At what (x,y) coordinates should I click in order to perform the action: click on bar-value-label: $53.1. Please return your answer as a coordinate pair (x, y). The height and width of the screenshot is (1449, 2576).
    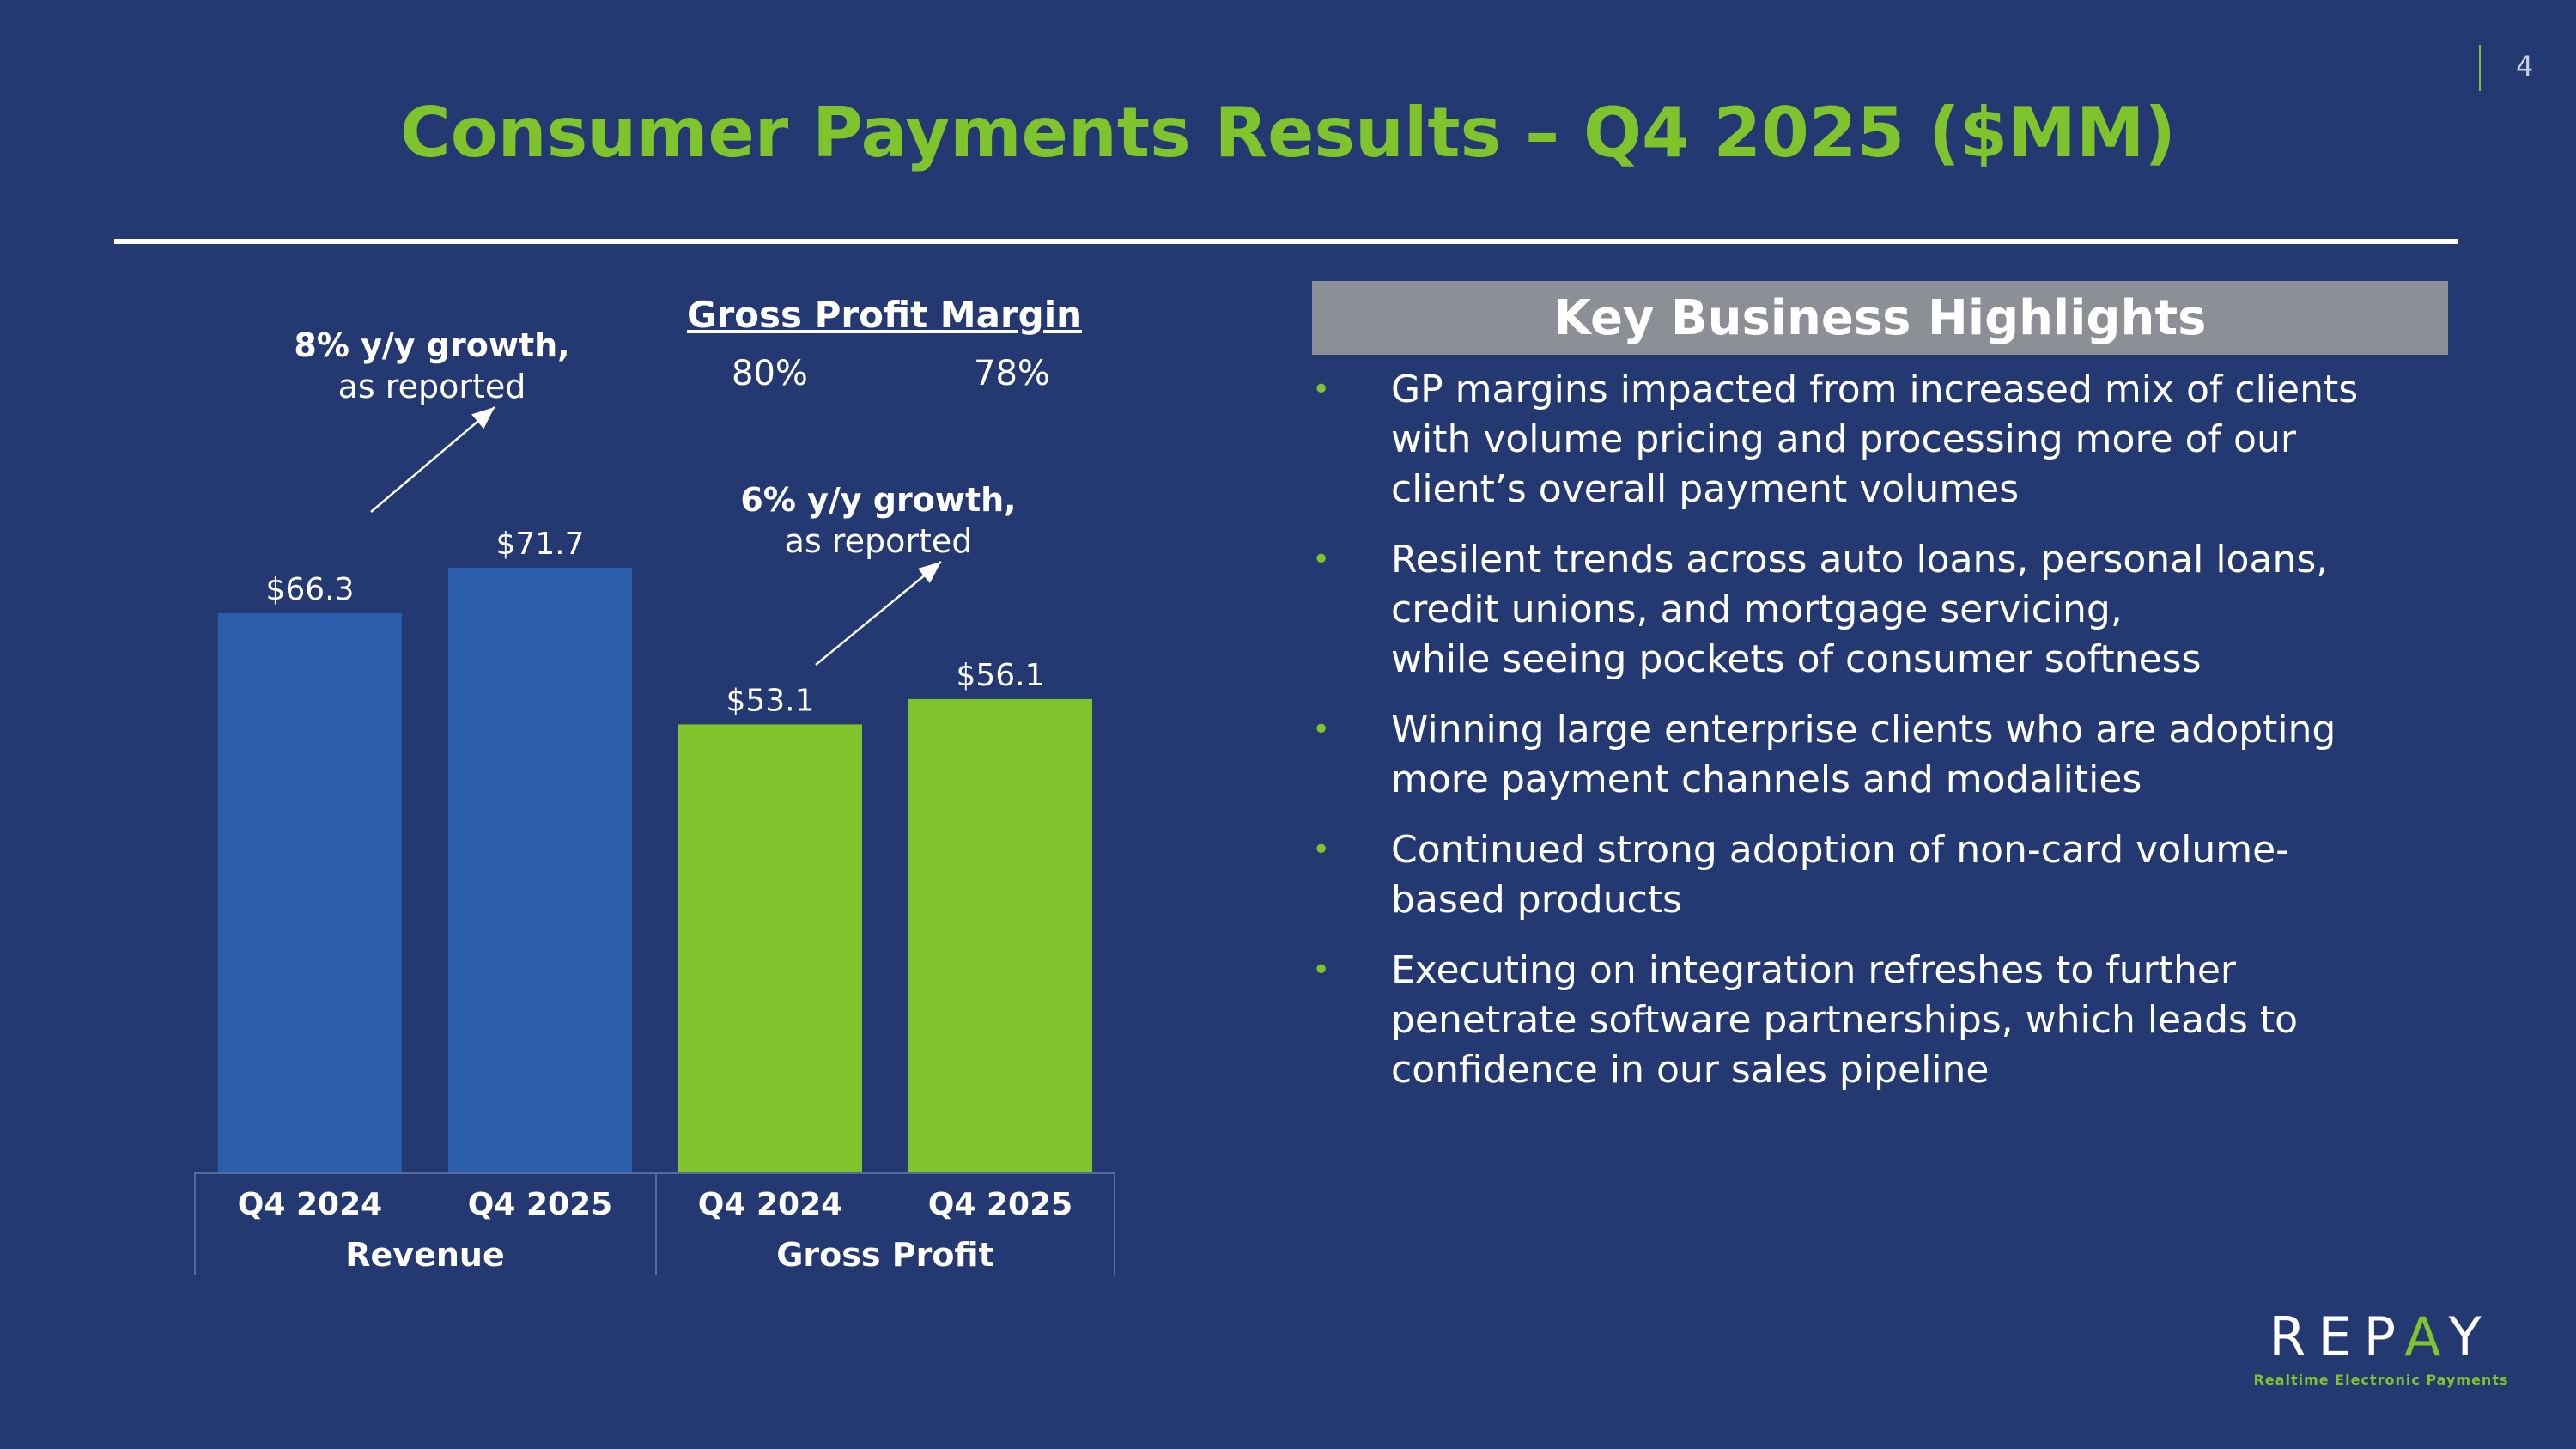
    Looking at the image, I should click on (770, 700).